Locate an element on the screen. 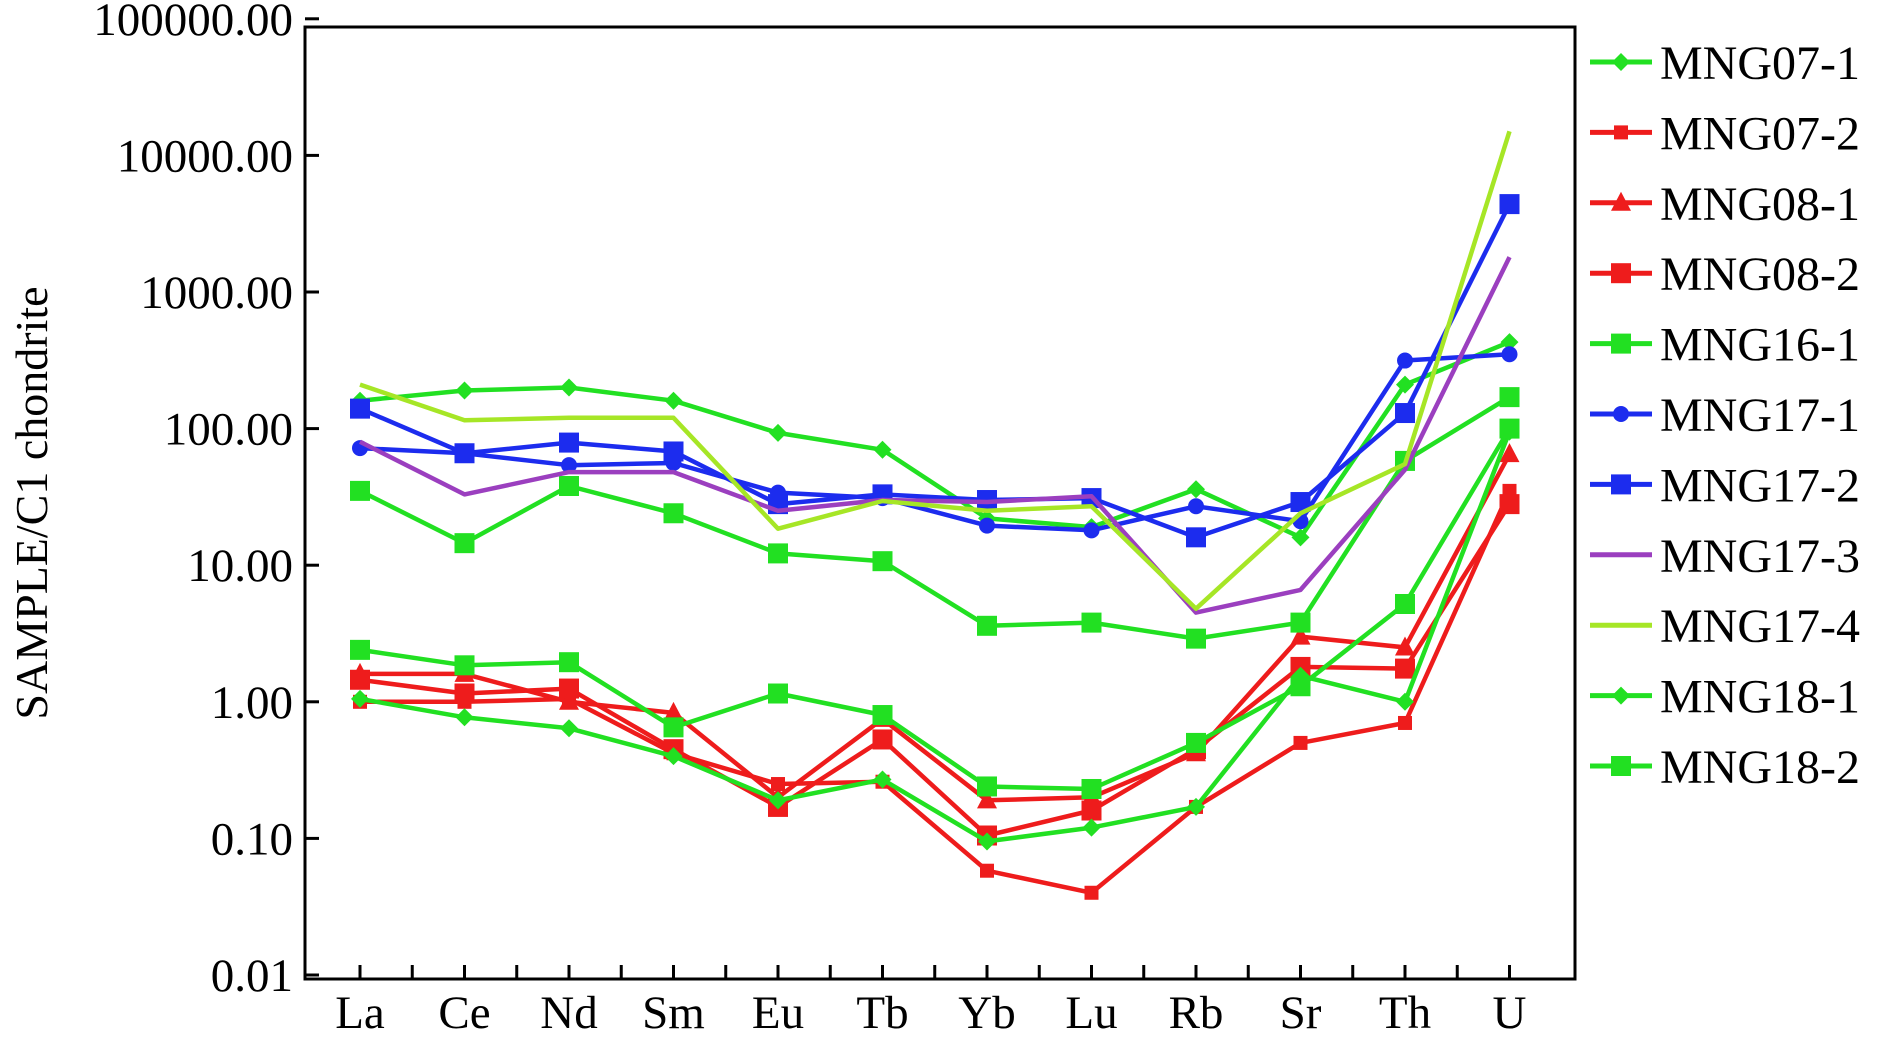 This screenshot has width=1887, height=1048. legend-label: MNG17-4 is located at coordinates (1760, 626).